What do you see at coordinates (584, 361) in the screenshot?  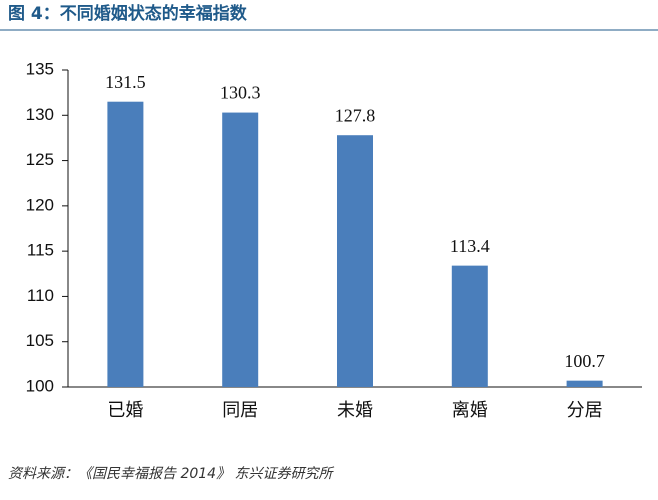 I see `value-label: 100.7` at bounding box center [584, 361].